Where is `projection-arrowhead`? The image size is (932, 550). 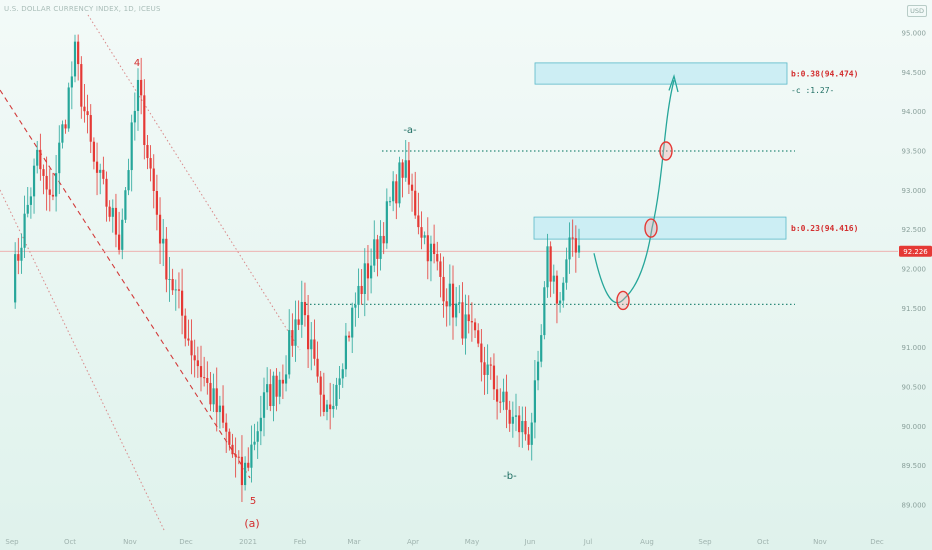 projection-arrowhead is located at coordinates (673, 83).